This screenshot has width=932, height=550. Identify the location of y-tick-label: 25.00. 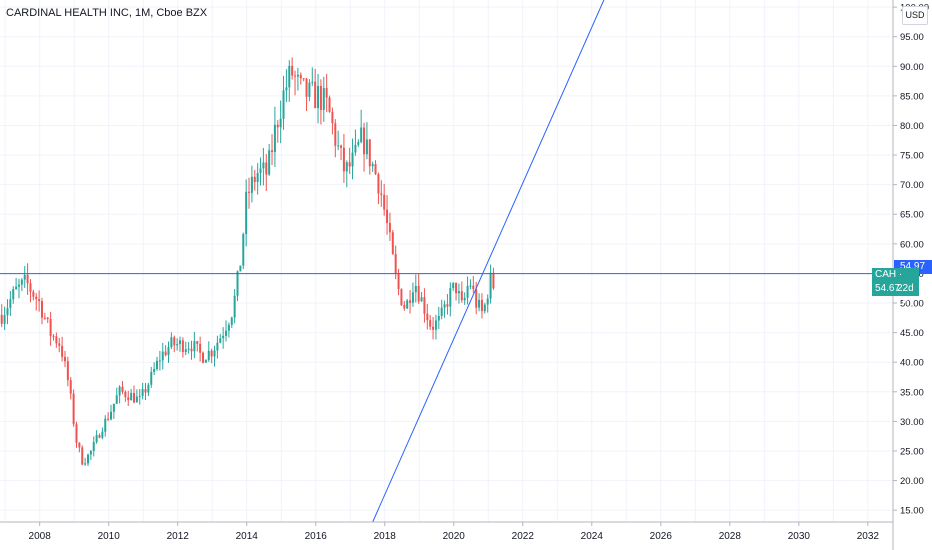
(912, 451).